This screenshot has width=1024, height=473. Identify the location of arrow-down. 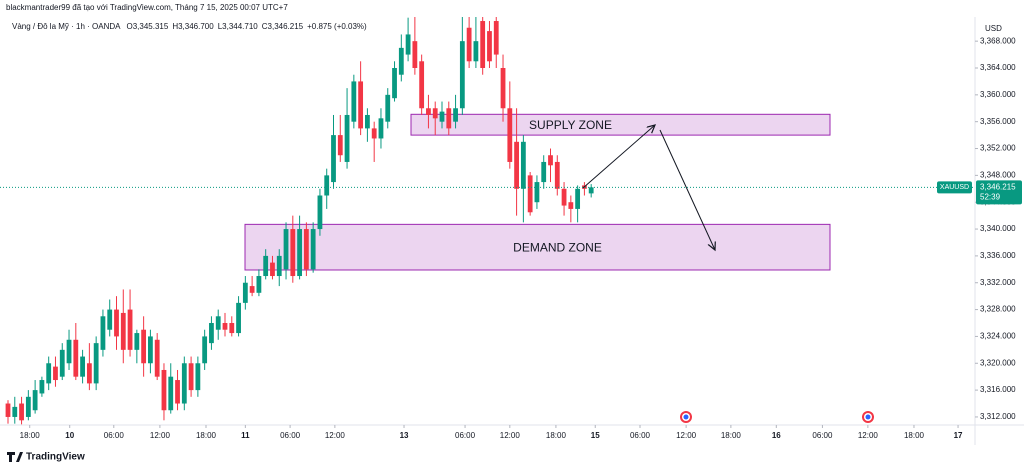
(687, 189).